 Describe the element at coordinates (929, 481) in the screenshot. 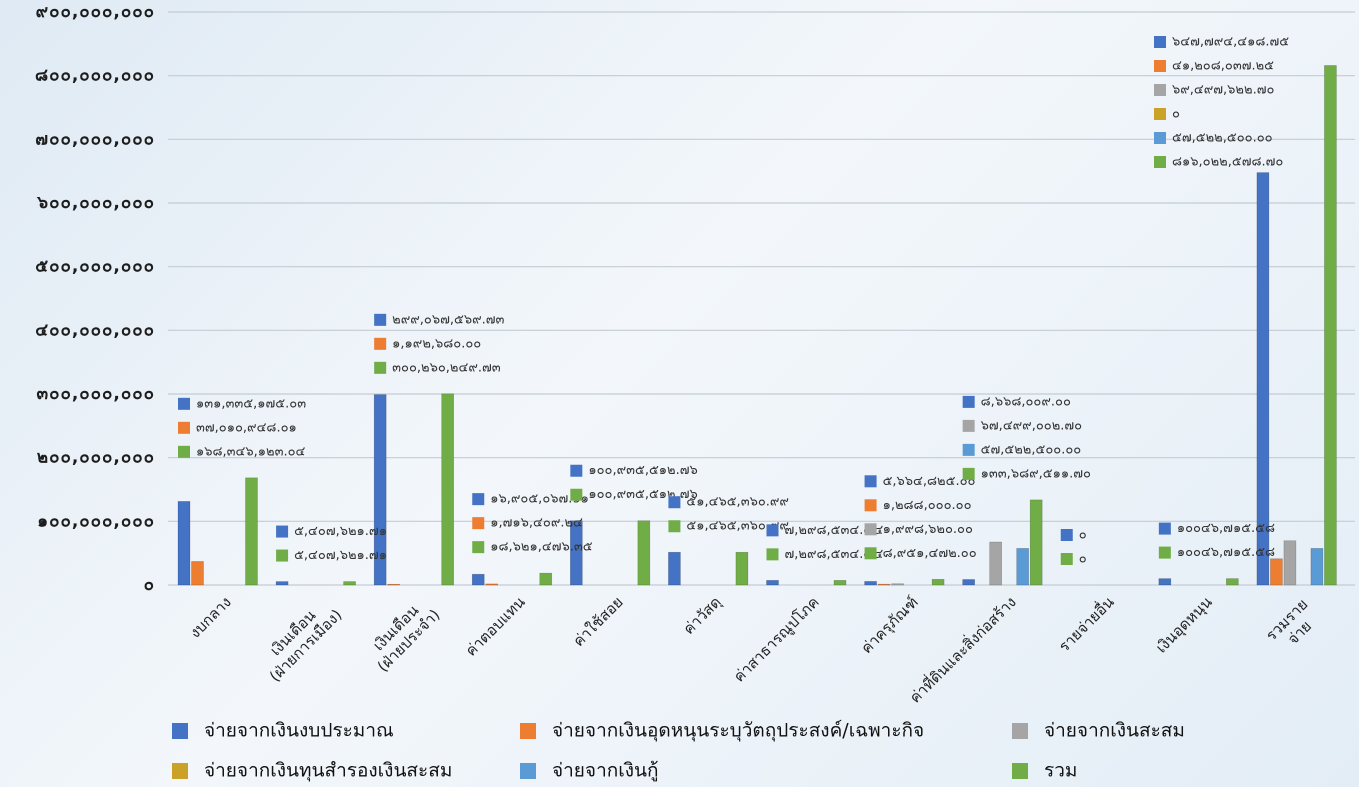

I see `data-label: ๕,๖๖๔,๘๒๕.๐๐` at that location.